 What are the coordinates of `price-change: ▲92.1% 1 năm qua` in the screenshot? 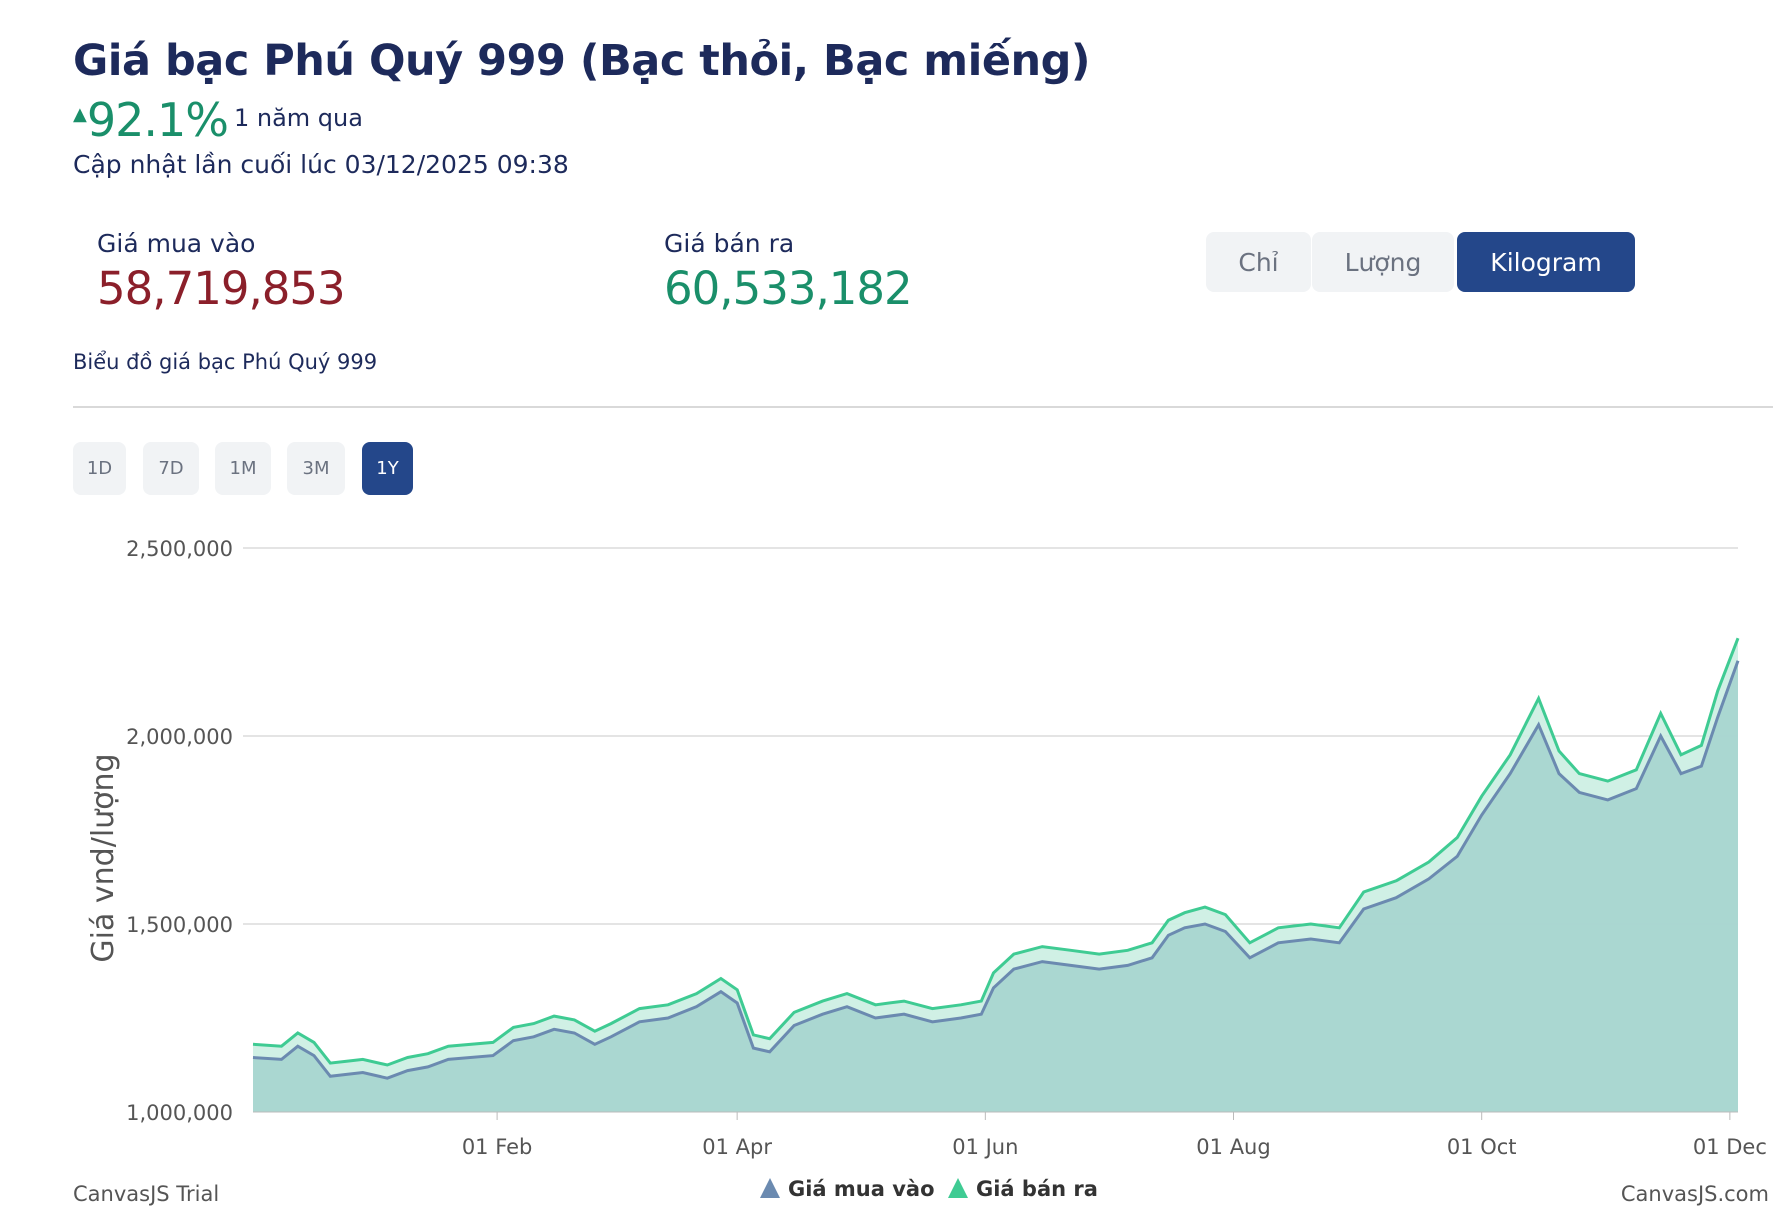 It's located at (218, 120).